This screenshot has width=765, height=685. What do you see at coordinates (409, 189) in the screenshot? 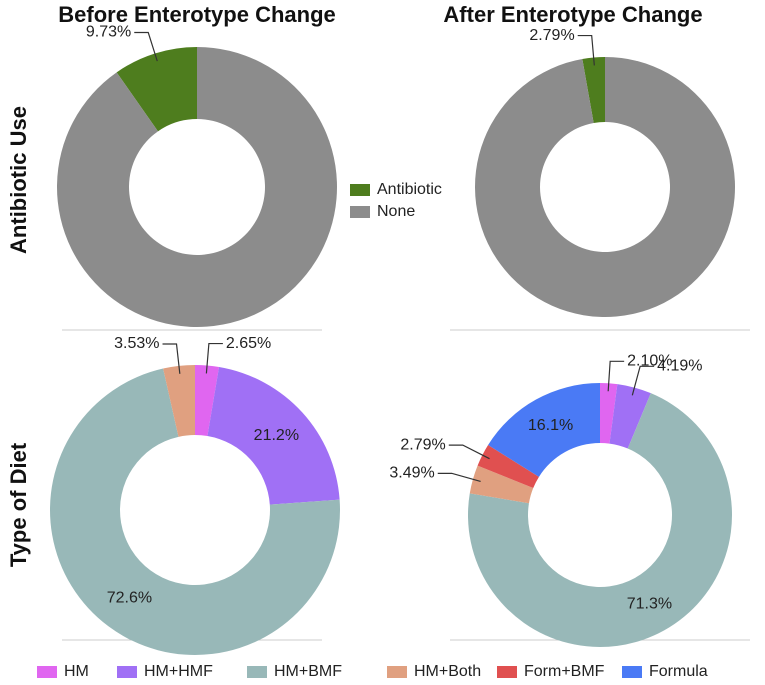
I see `legend-label: Antibiotic` at bounding box center [409, 189].